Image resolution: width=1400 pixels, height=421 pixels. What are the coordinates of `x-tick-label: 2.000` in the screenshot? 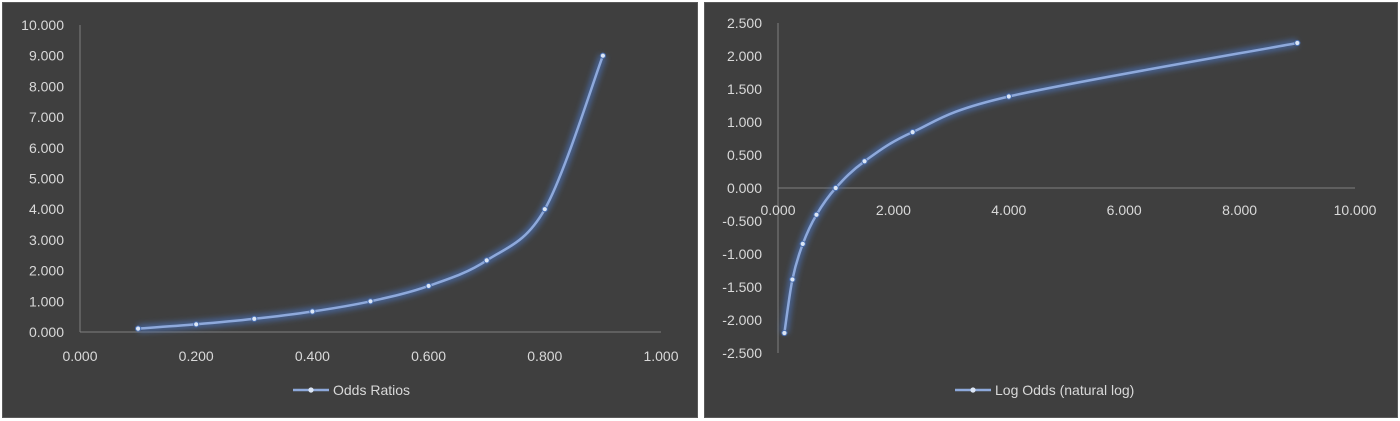 It's located at (893, 210).